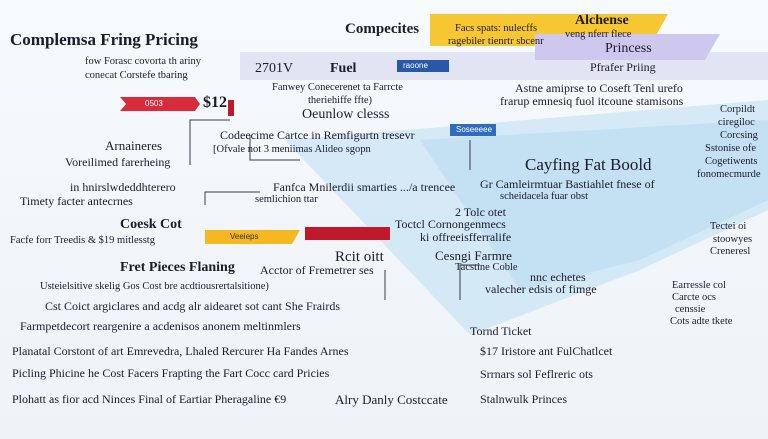 The width and height of the screenshot is (768, 439). Describe the element at coordinates (602, 20) in the screenshot. I see `label: Alchense` at that location.